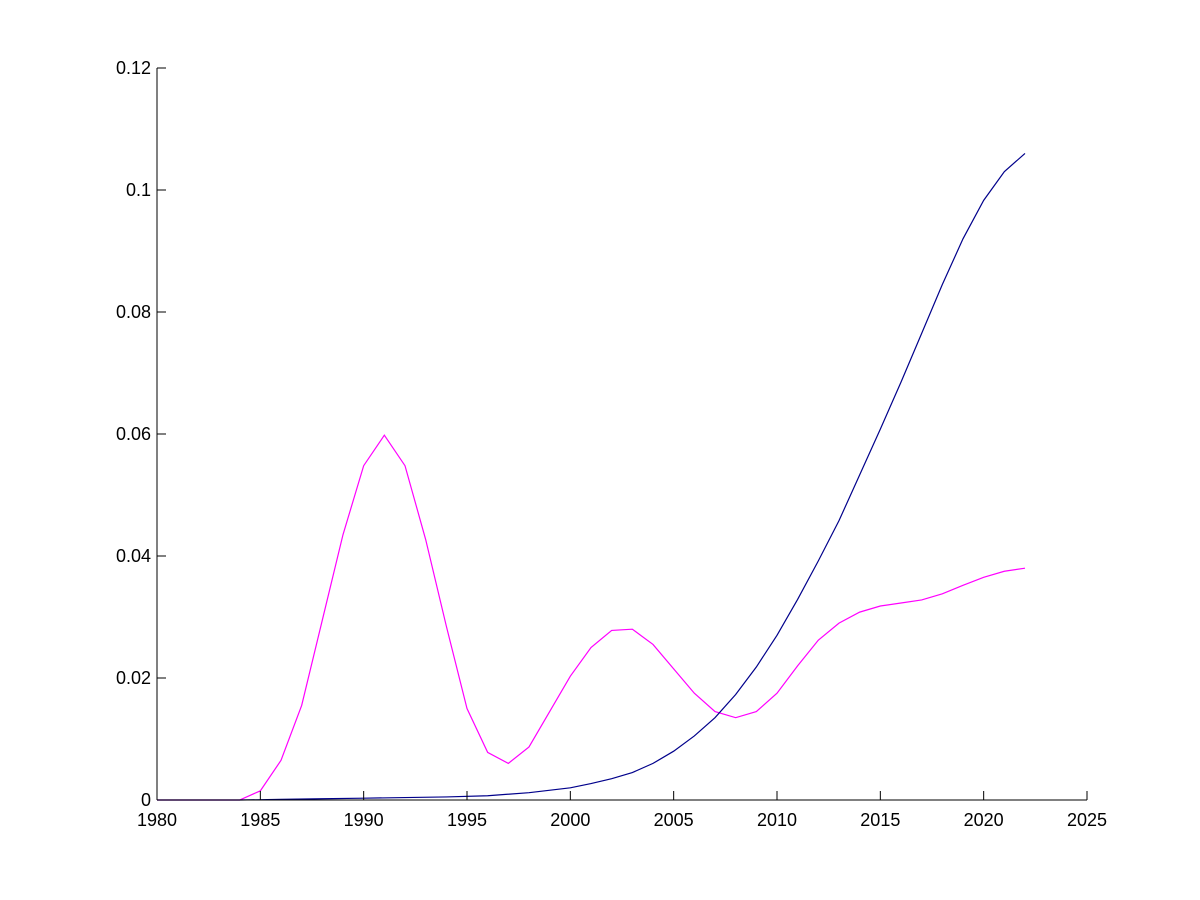 This screenshot has height=900, width=1200. I want to click on y-tick-label: 0.1, so click(138, 190).